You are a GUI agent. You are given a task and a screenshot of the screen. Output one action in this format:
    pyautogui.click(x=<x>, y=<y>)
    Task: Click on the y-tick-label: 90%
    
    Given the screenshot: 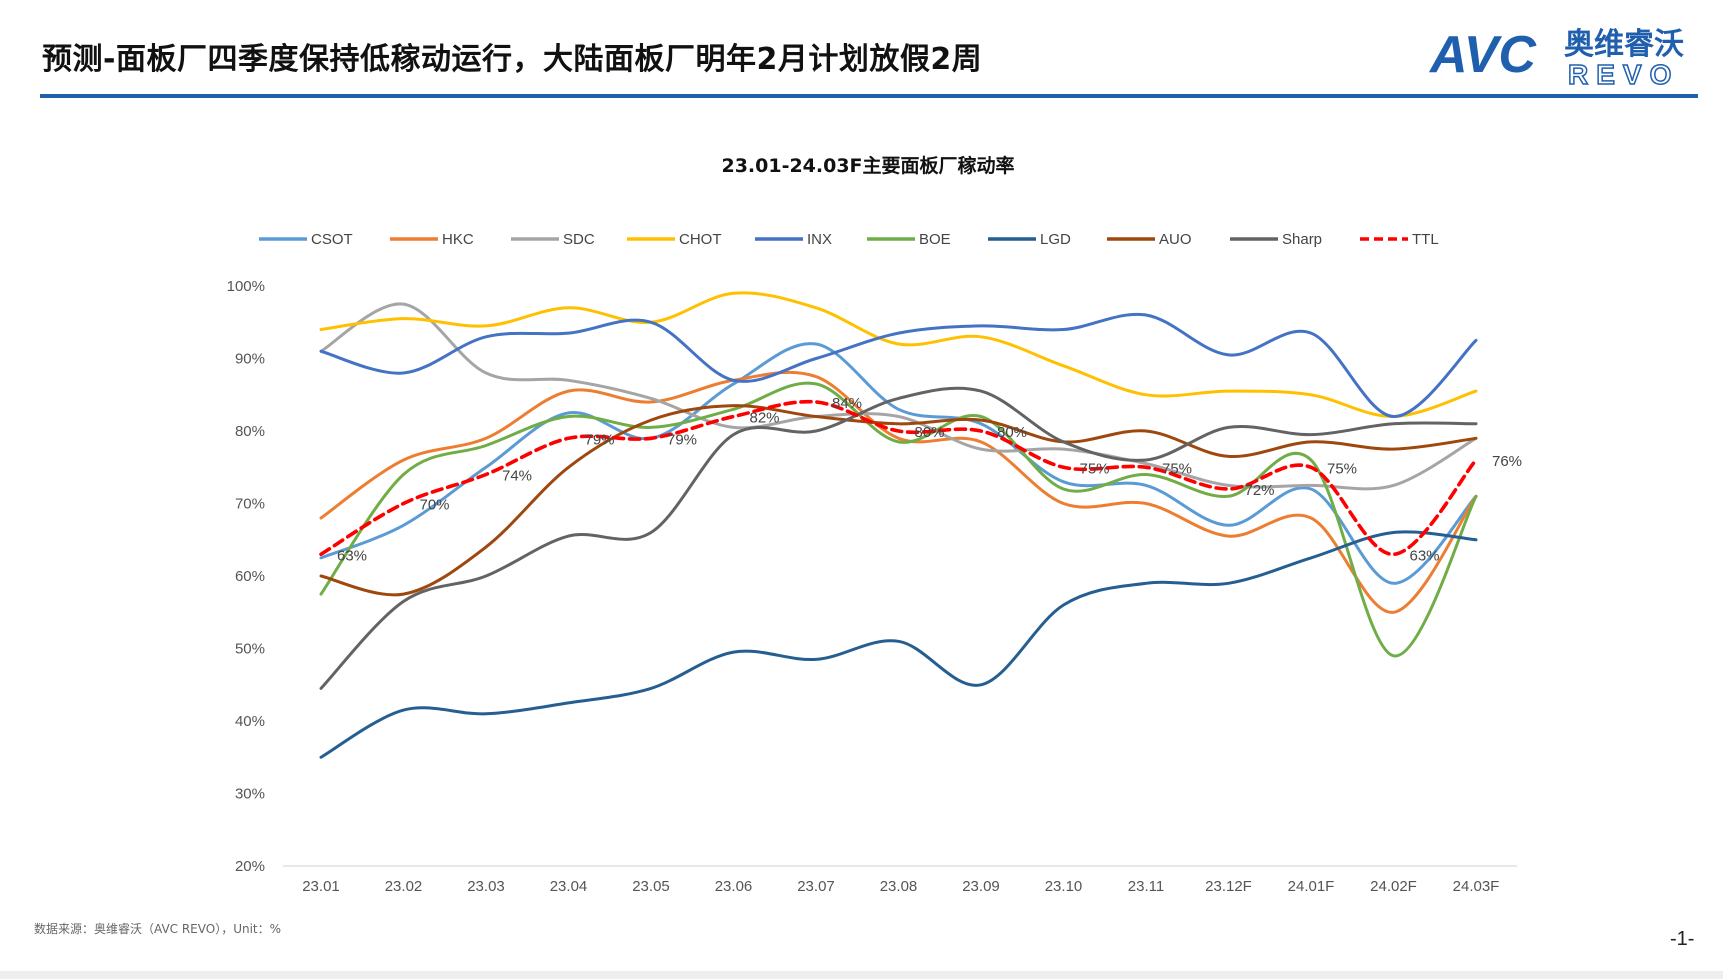 What is the action you would take?
    pyautogui.click(x=250, y=359)
    